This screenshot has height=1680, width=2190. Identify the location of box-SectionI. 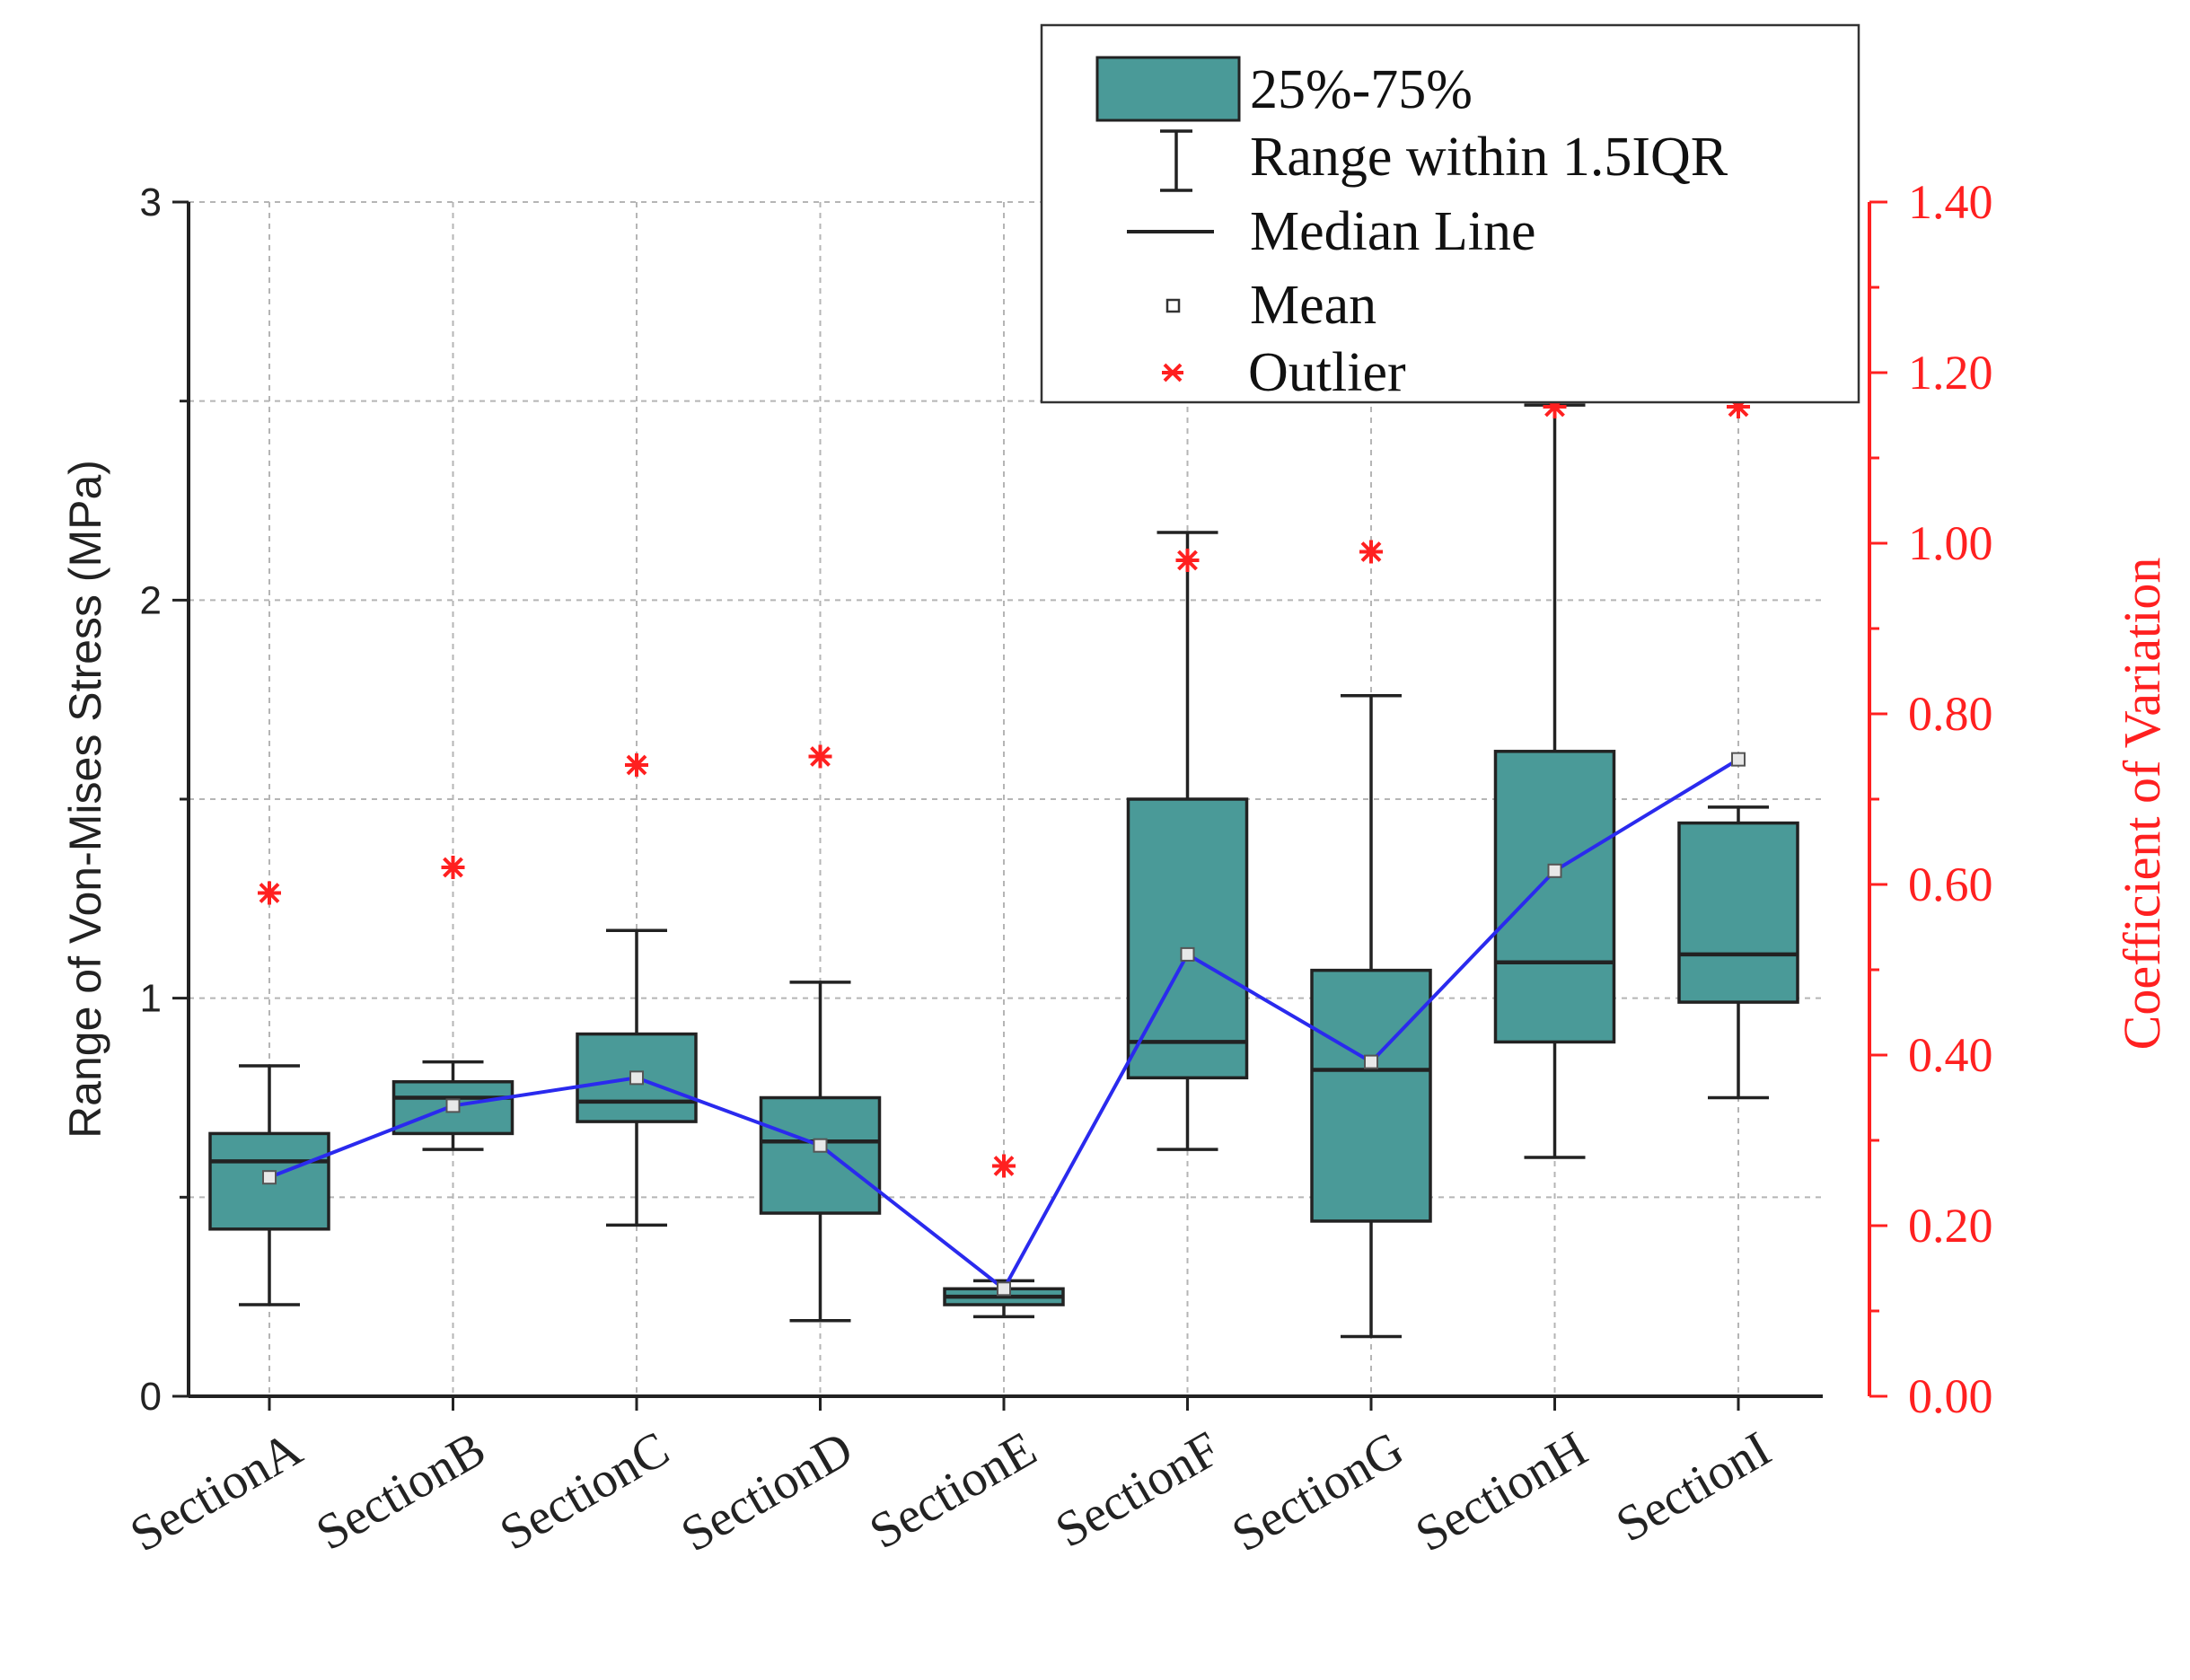
(1738, 953).